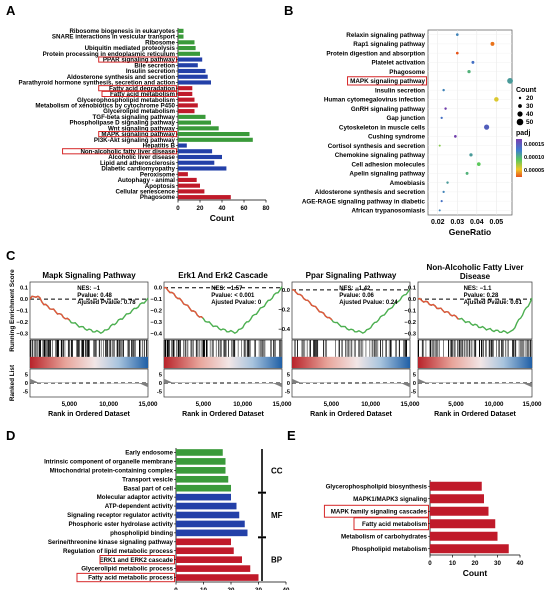 This screenshot has height=590, width=550. What do you see at coordinates (136, 560) in the screenshot?
I see `category-label: ERK1 and ERK2 cascade` at bounding box center [136, 560].